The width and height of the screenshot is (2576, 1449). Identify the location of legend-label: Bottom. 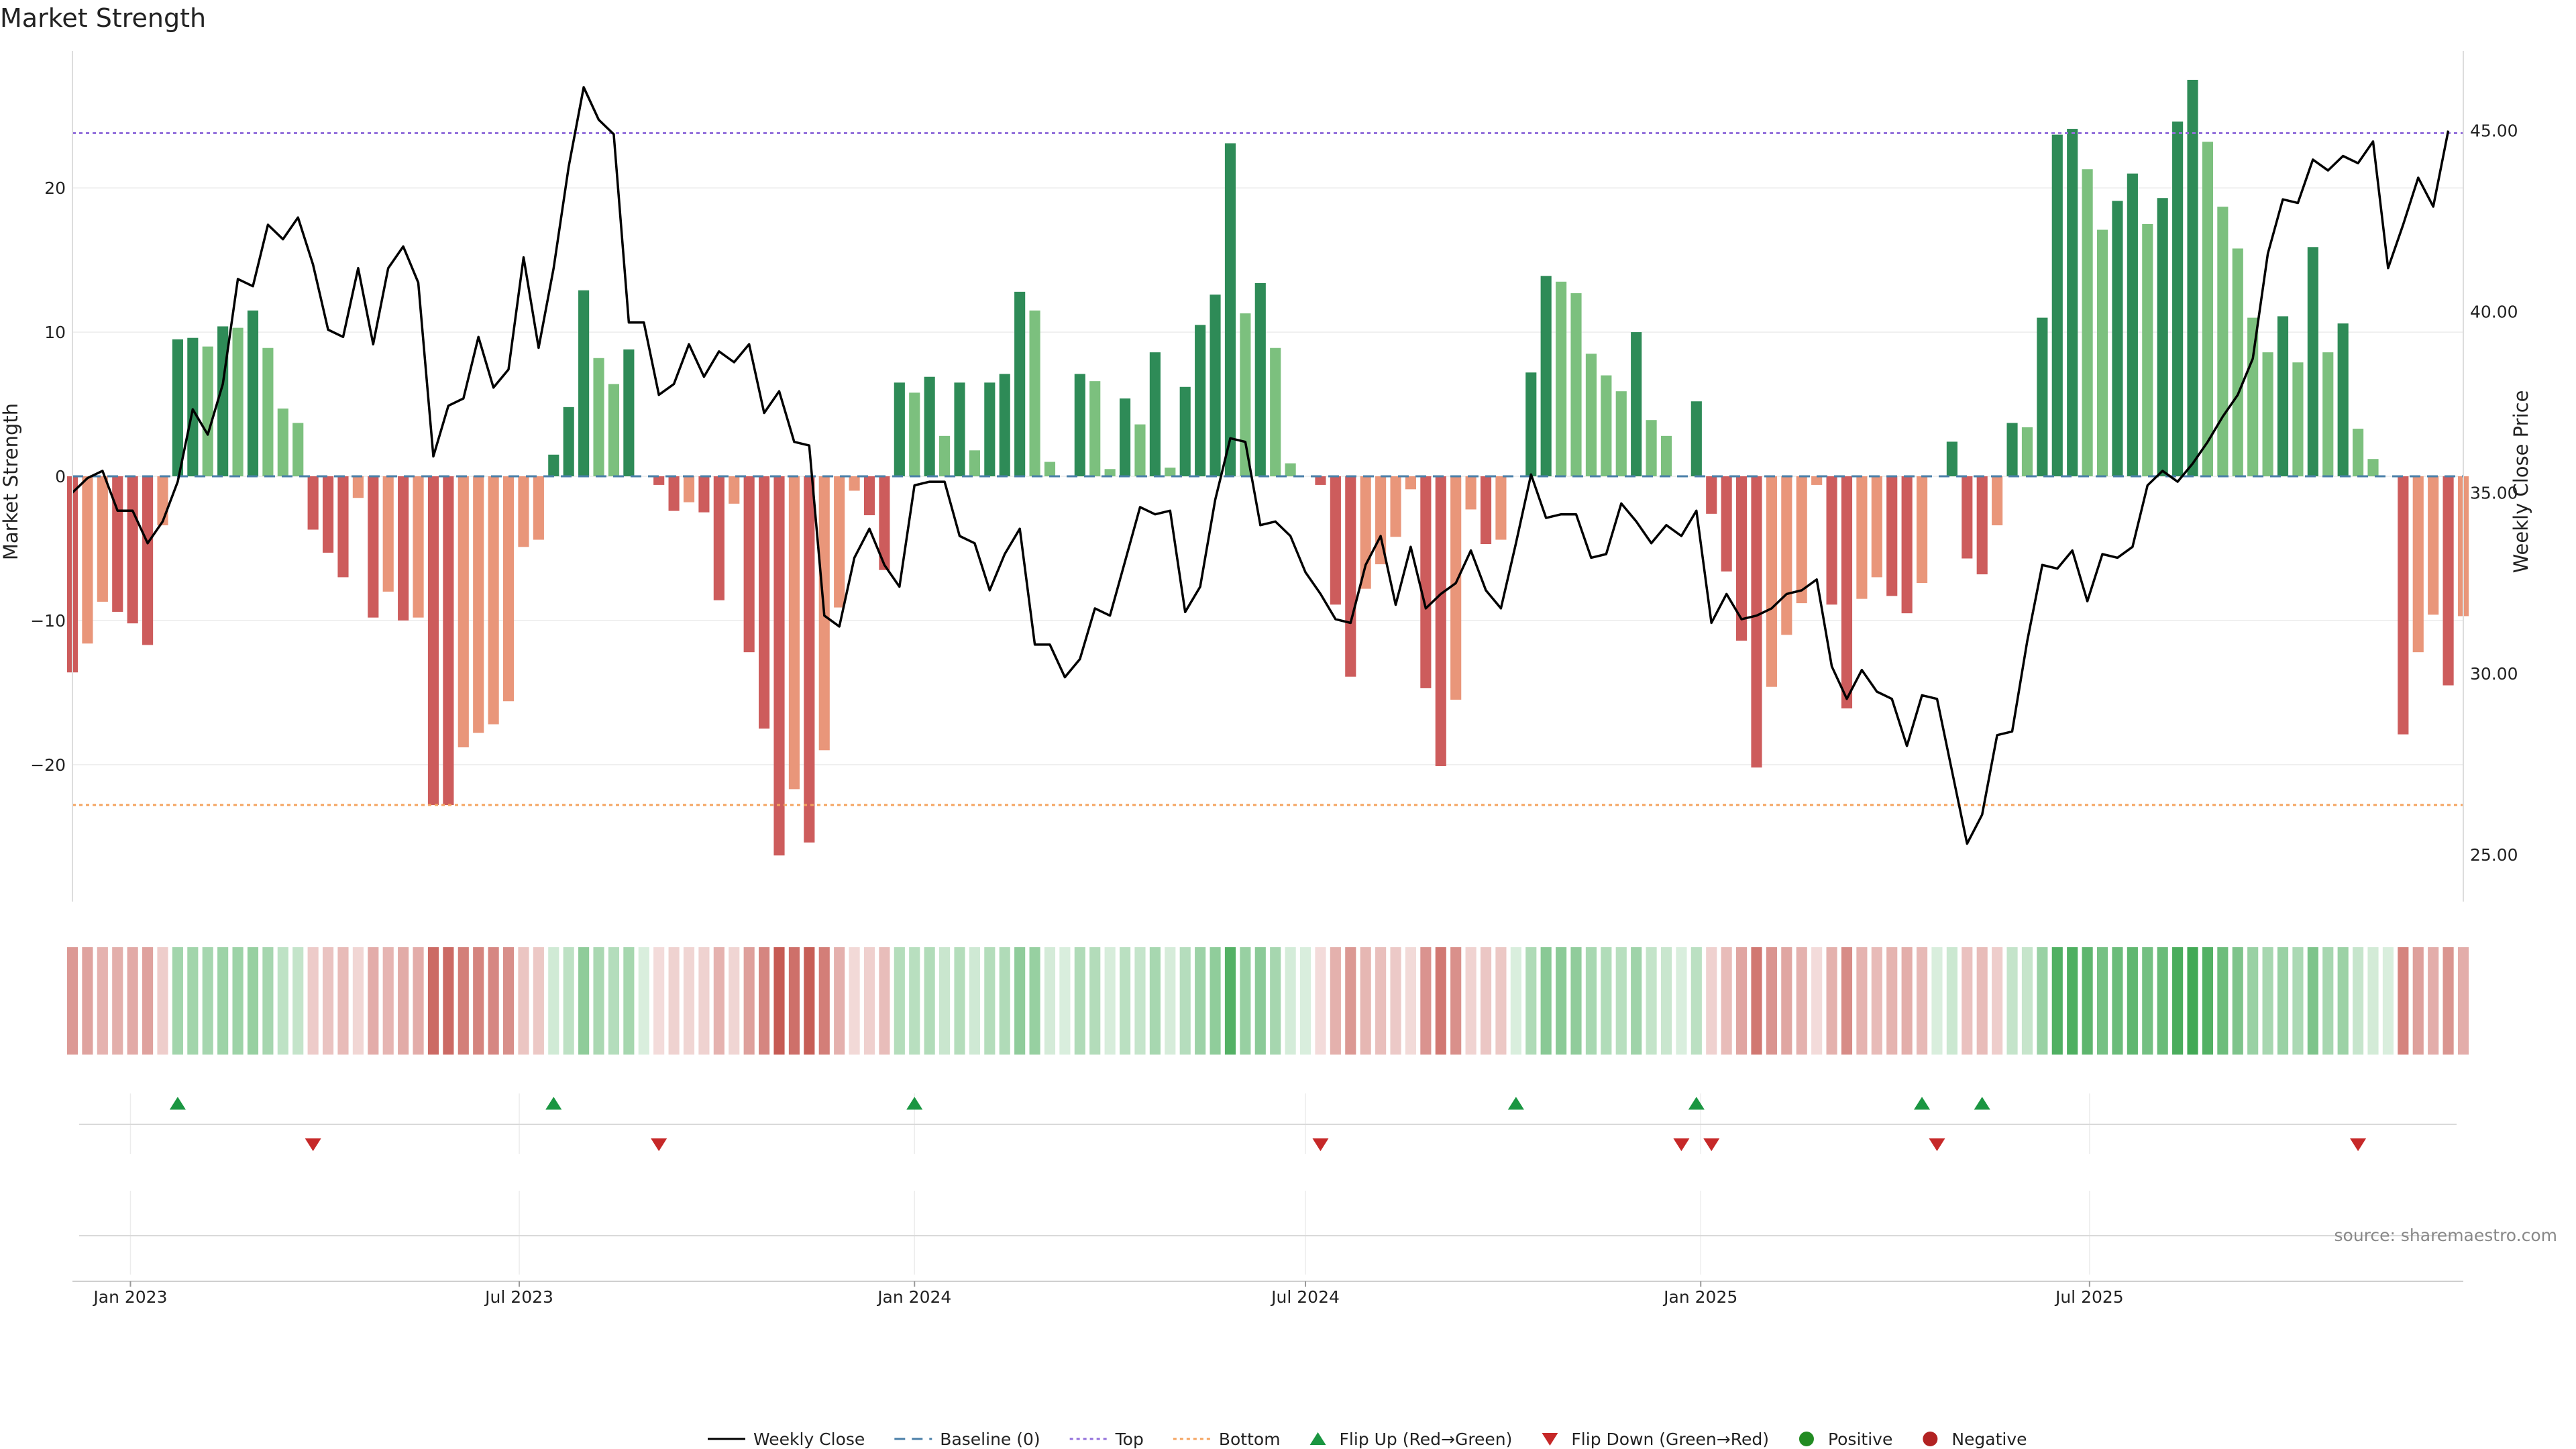
(1250, 1439).